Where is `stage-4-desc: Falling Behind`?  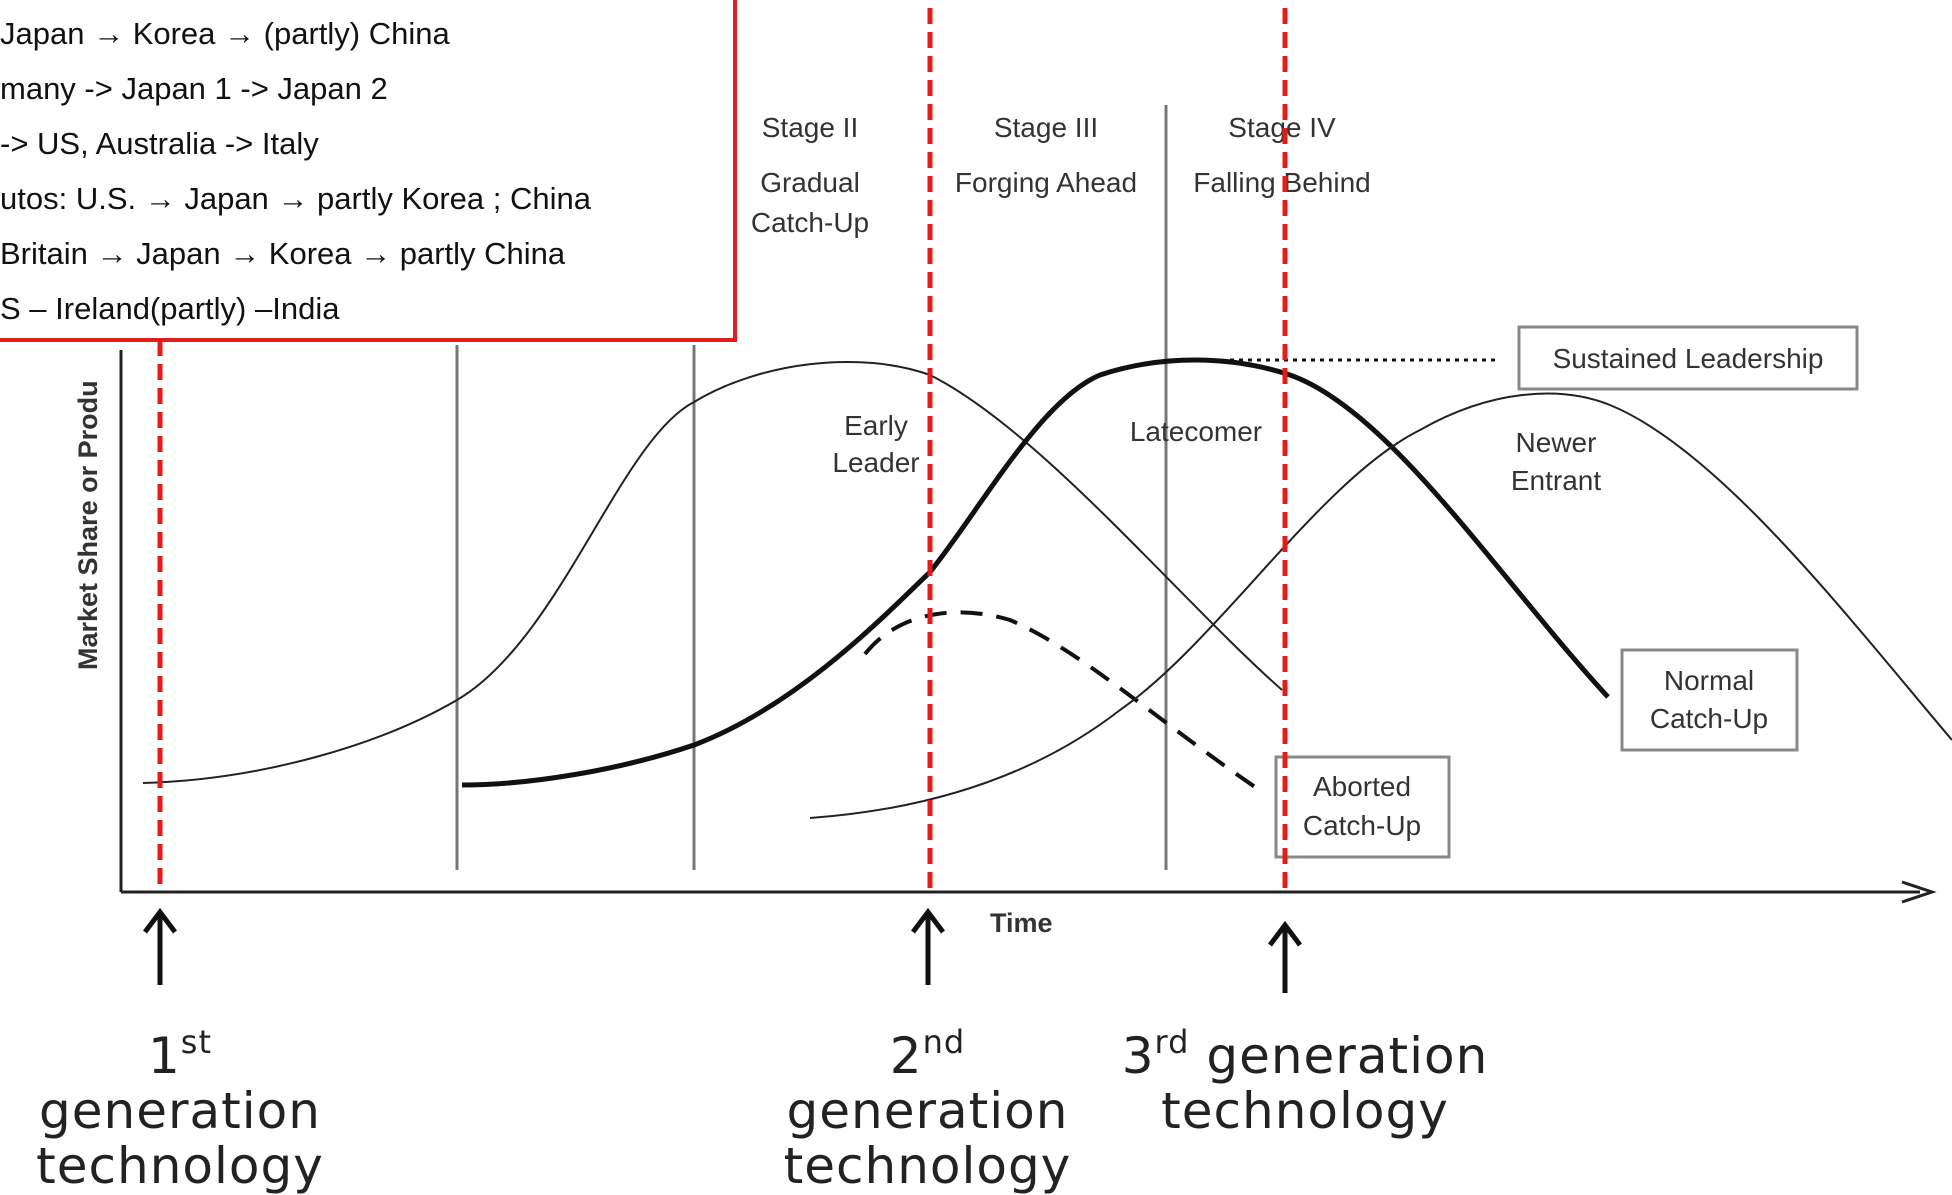 stage-4-desc: Falling Behind is located at coordinates (1281, 182).